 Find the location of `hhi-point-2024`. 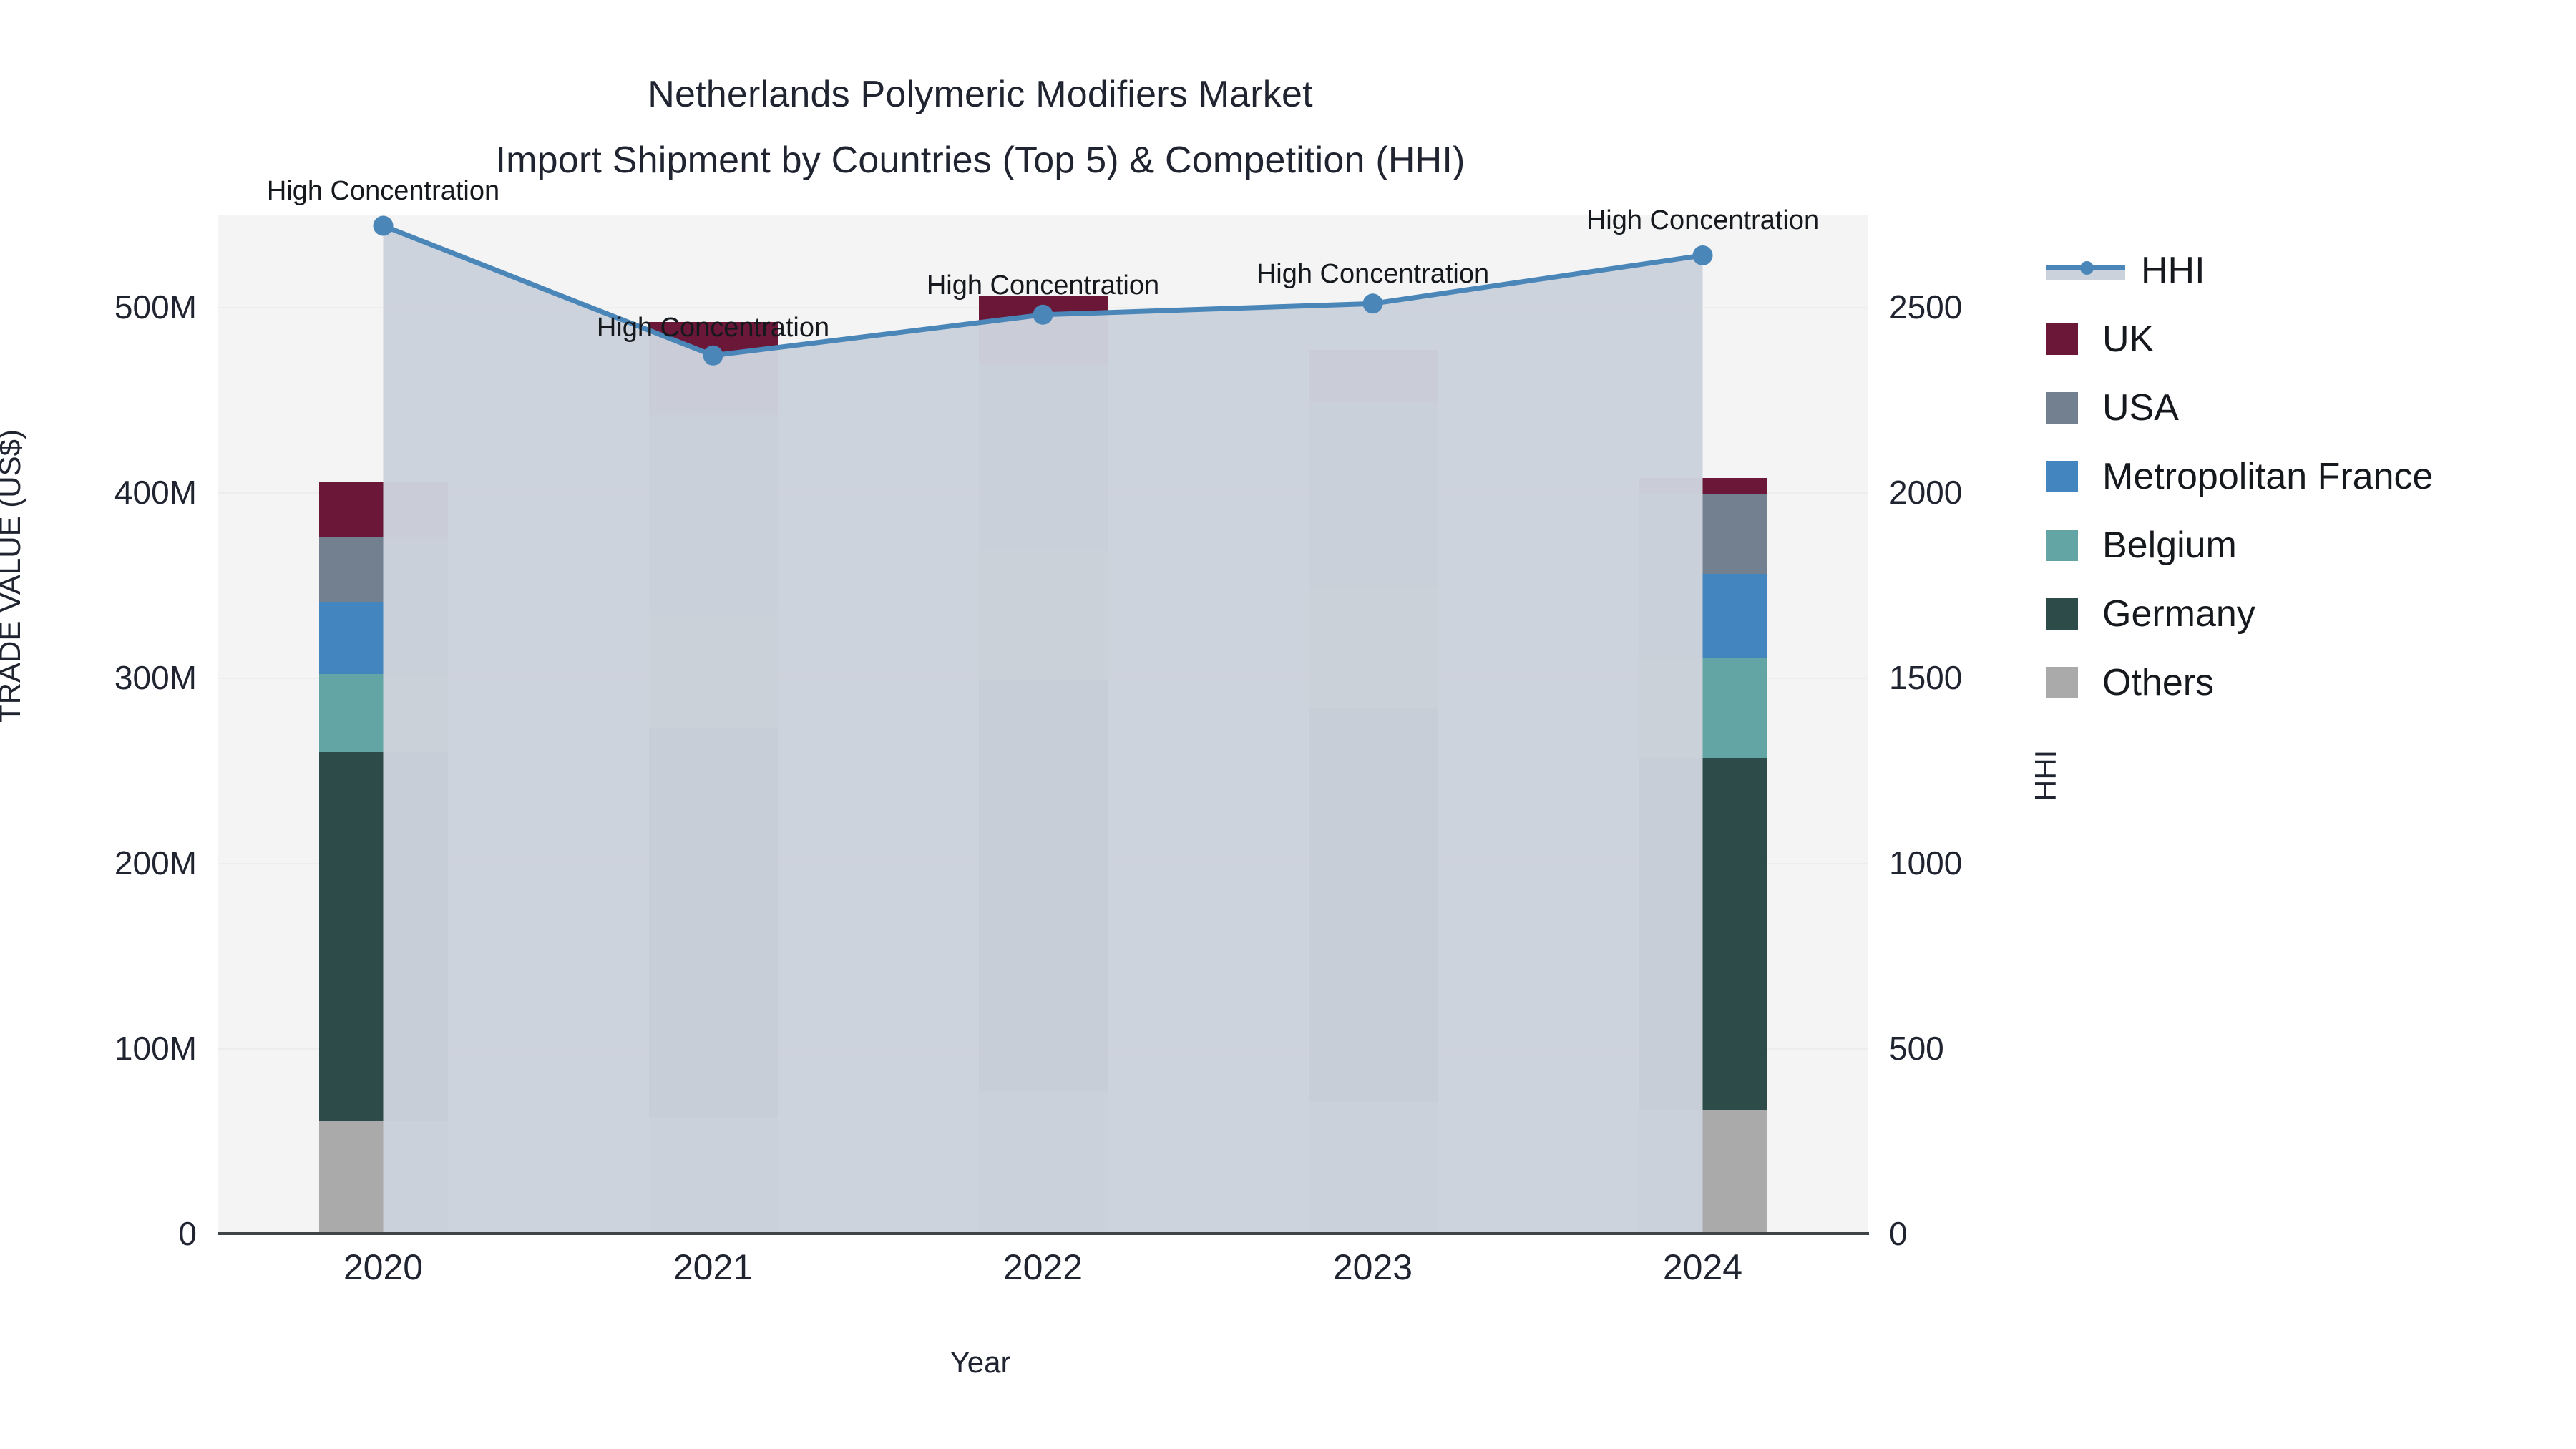

hhi-point-2024 is located at coordinates (1702, 255).